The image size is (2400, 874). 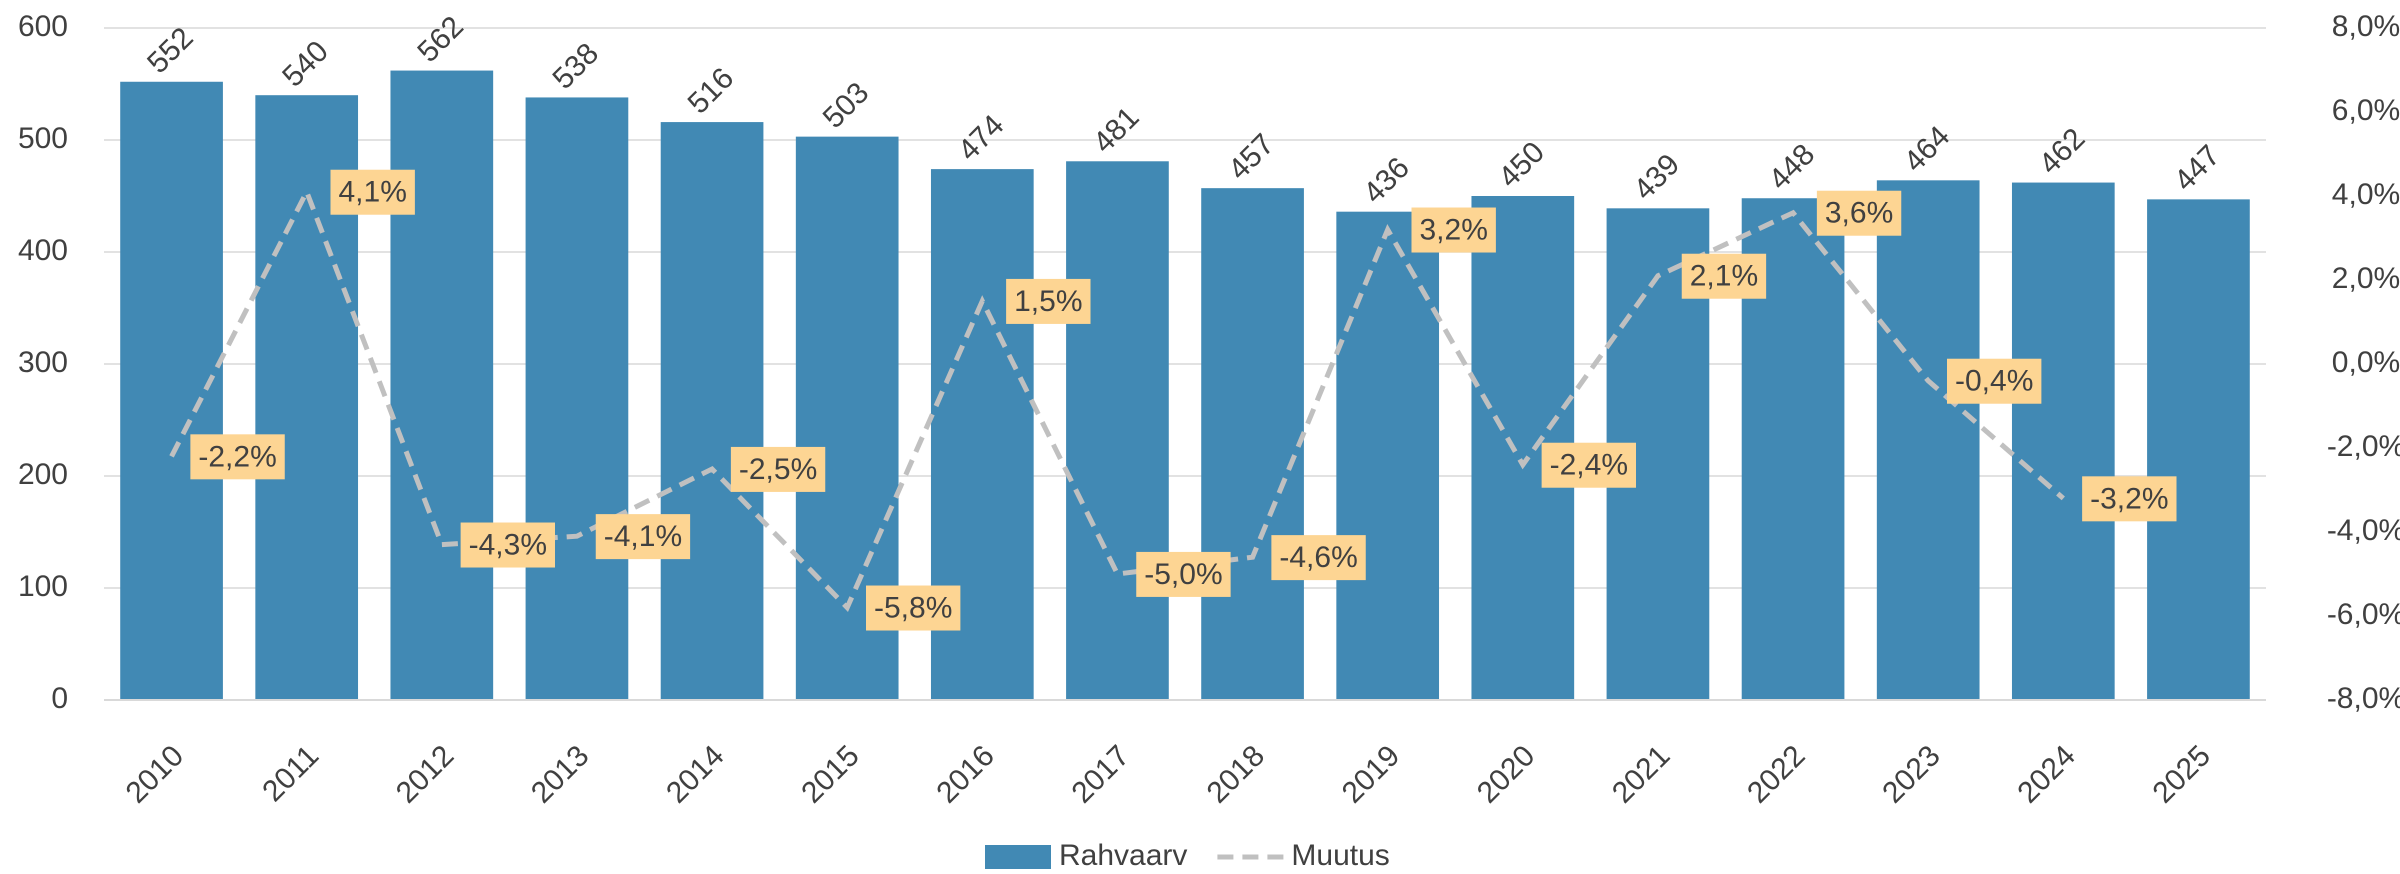 I want to click on line-value-label: -4,1%, so click(x=643, y=536).